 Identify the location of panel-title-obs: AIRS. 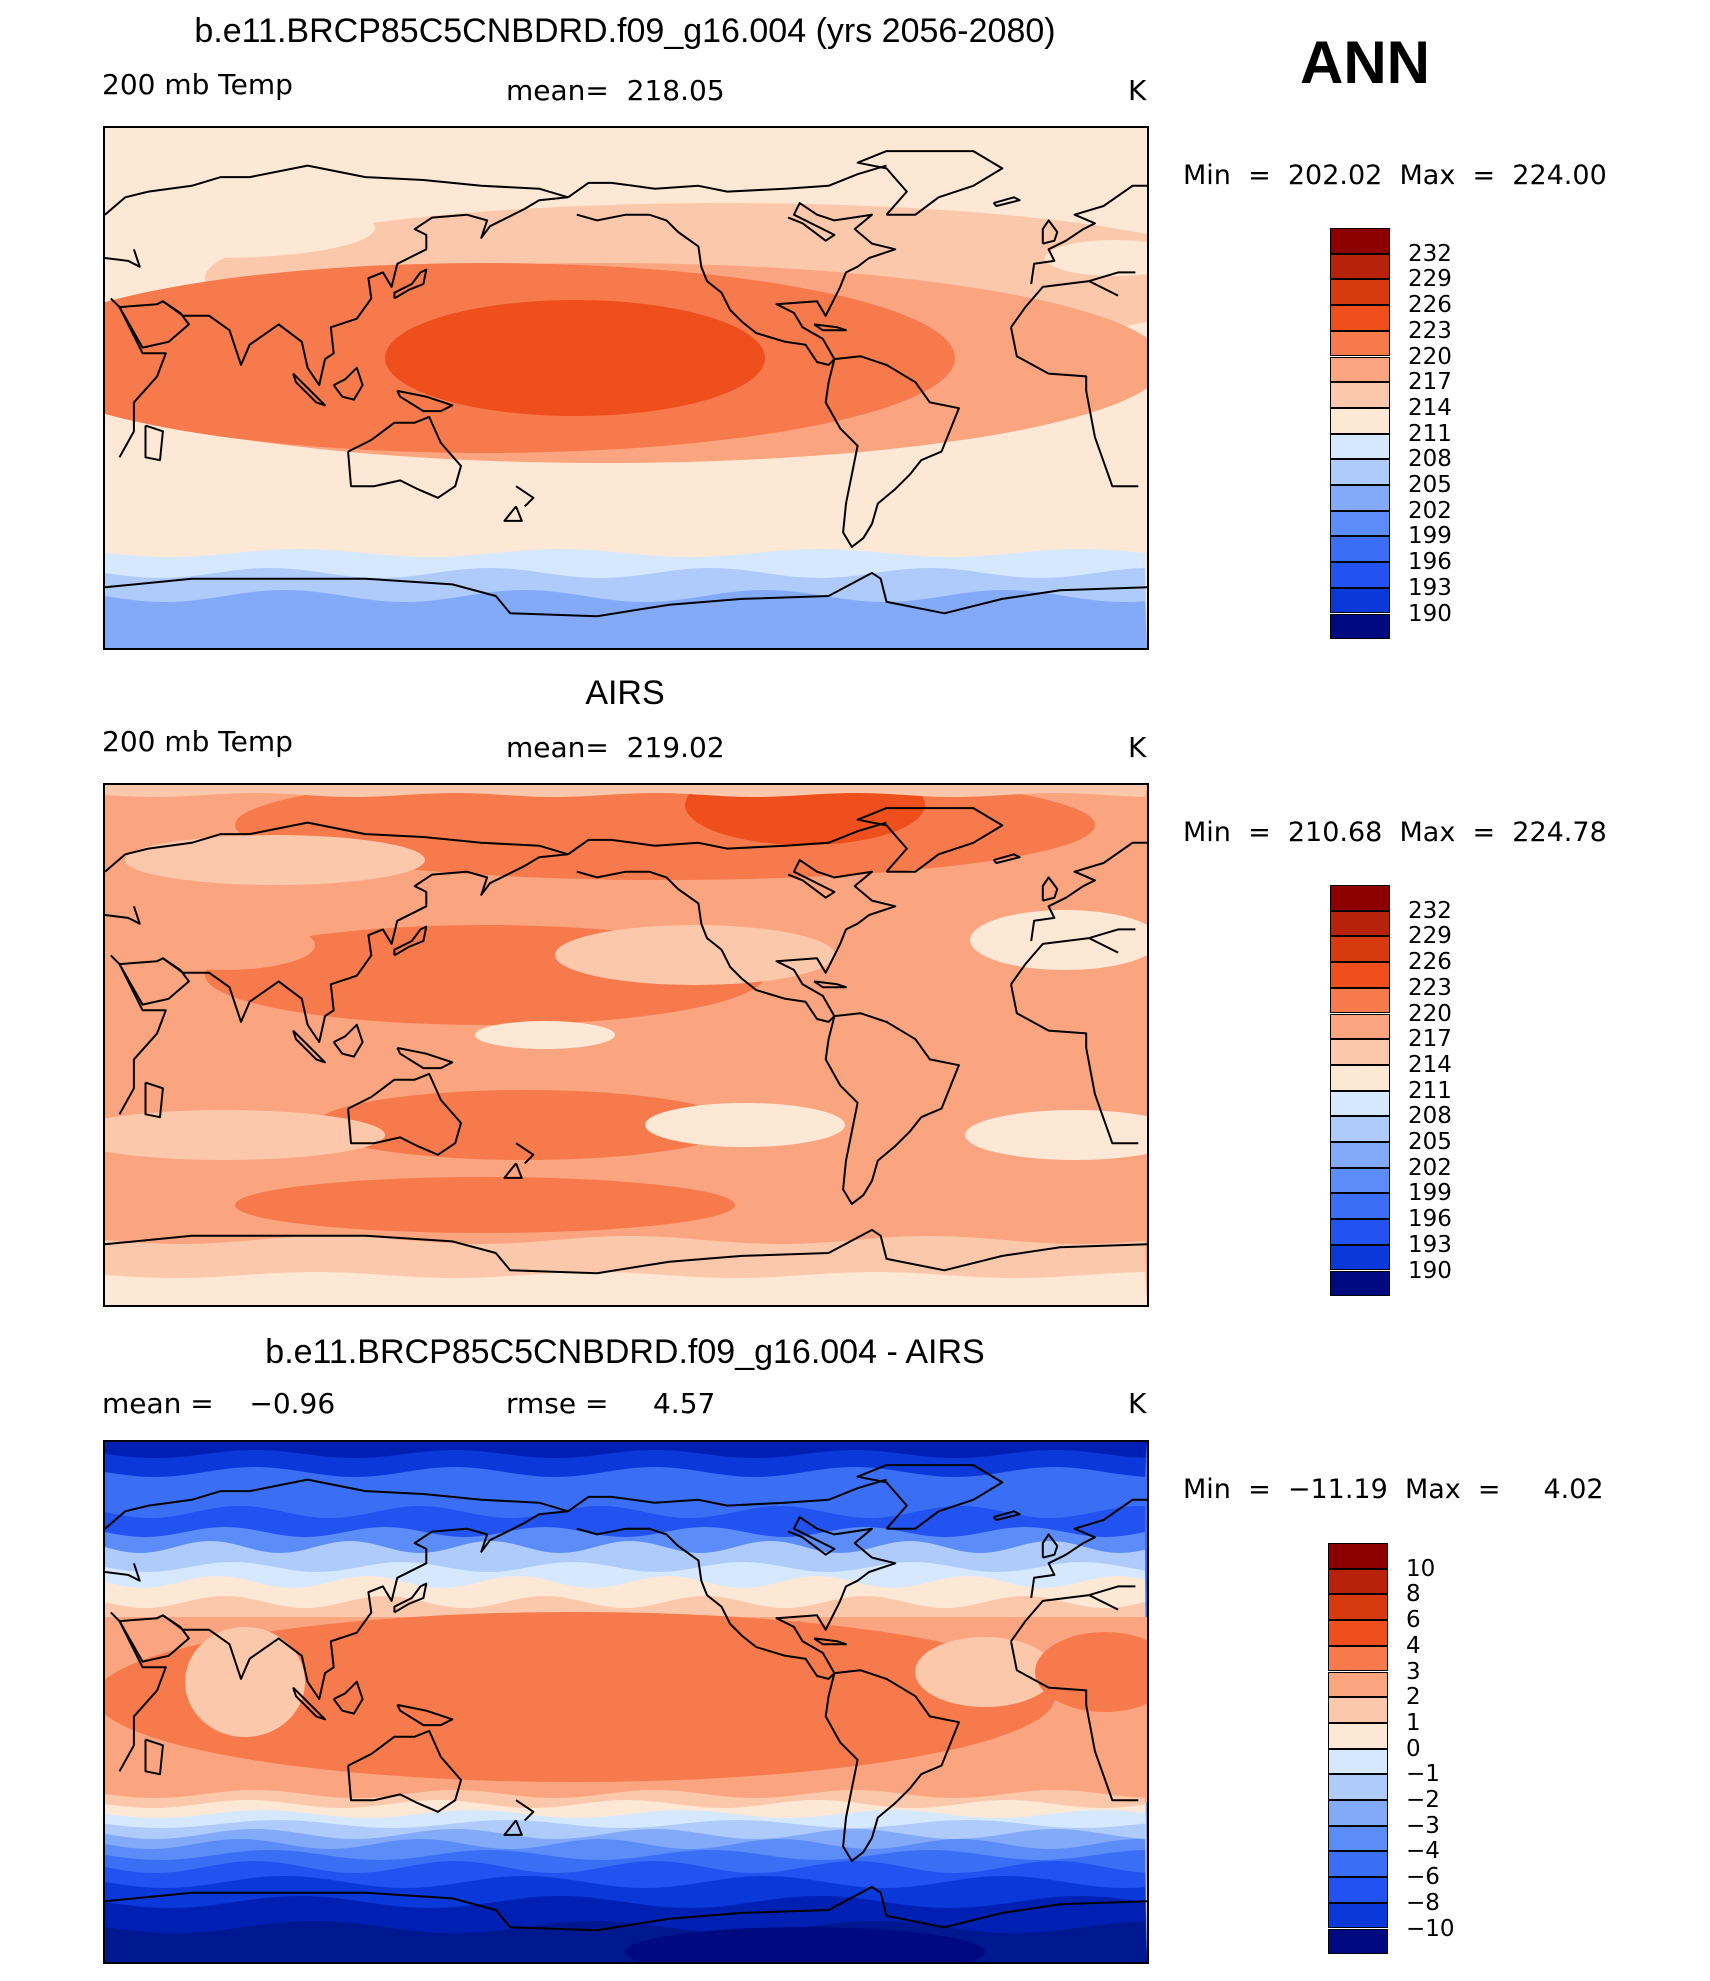
(625, 693).